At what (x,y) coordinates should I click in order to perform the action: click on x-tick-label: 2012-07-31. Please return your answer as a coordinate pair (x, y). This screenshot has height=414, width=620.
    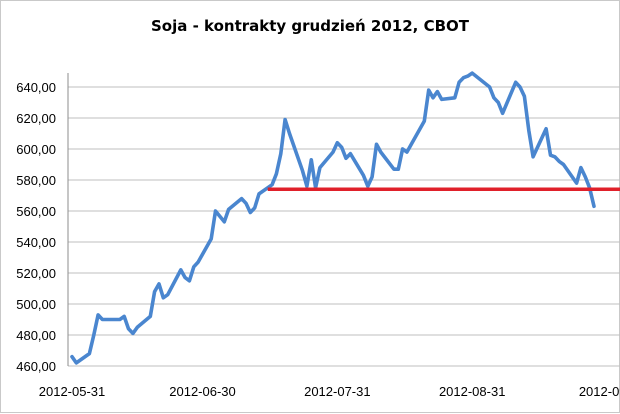
    Looking at the image, I should click on (337, 391).